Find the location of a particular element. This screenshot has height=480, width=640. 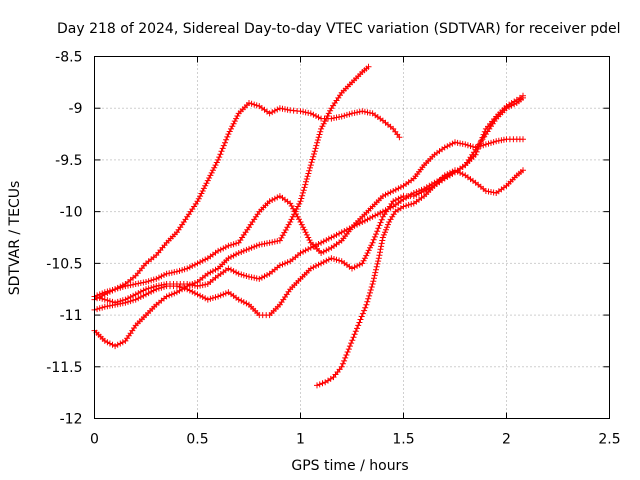

x-tick-label: 0 is located at coordinates (94, 440).